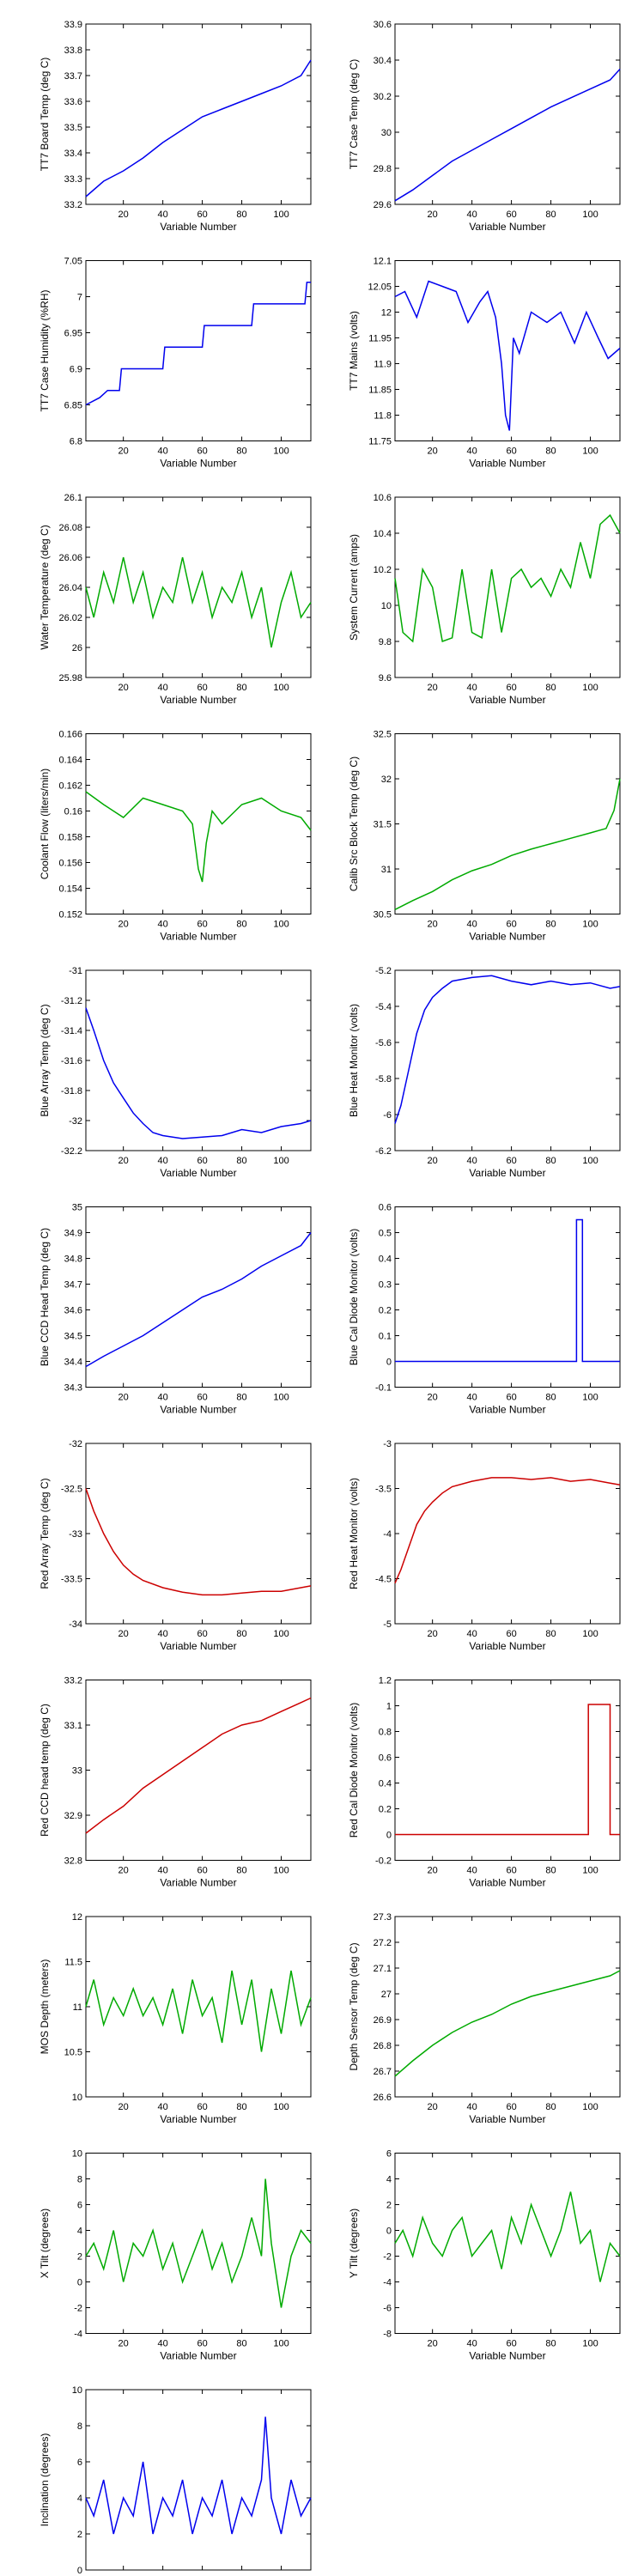 This screenshot has width=644, height=2576. What do you see at coordinates (70, 558) in the screenshot?
I see `y-tick-label: 26.06` at bounding box center [70, 558].